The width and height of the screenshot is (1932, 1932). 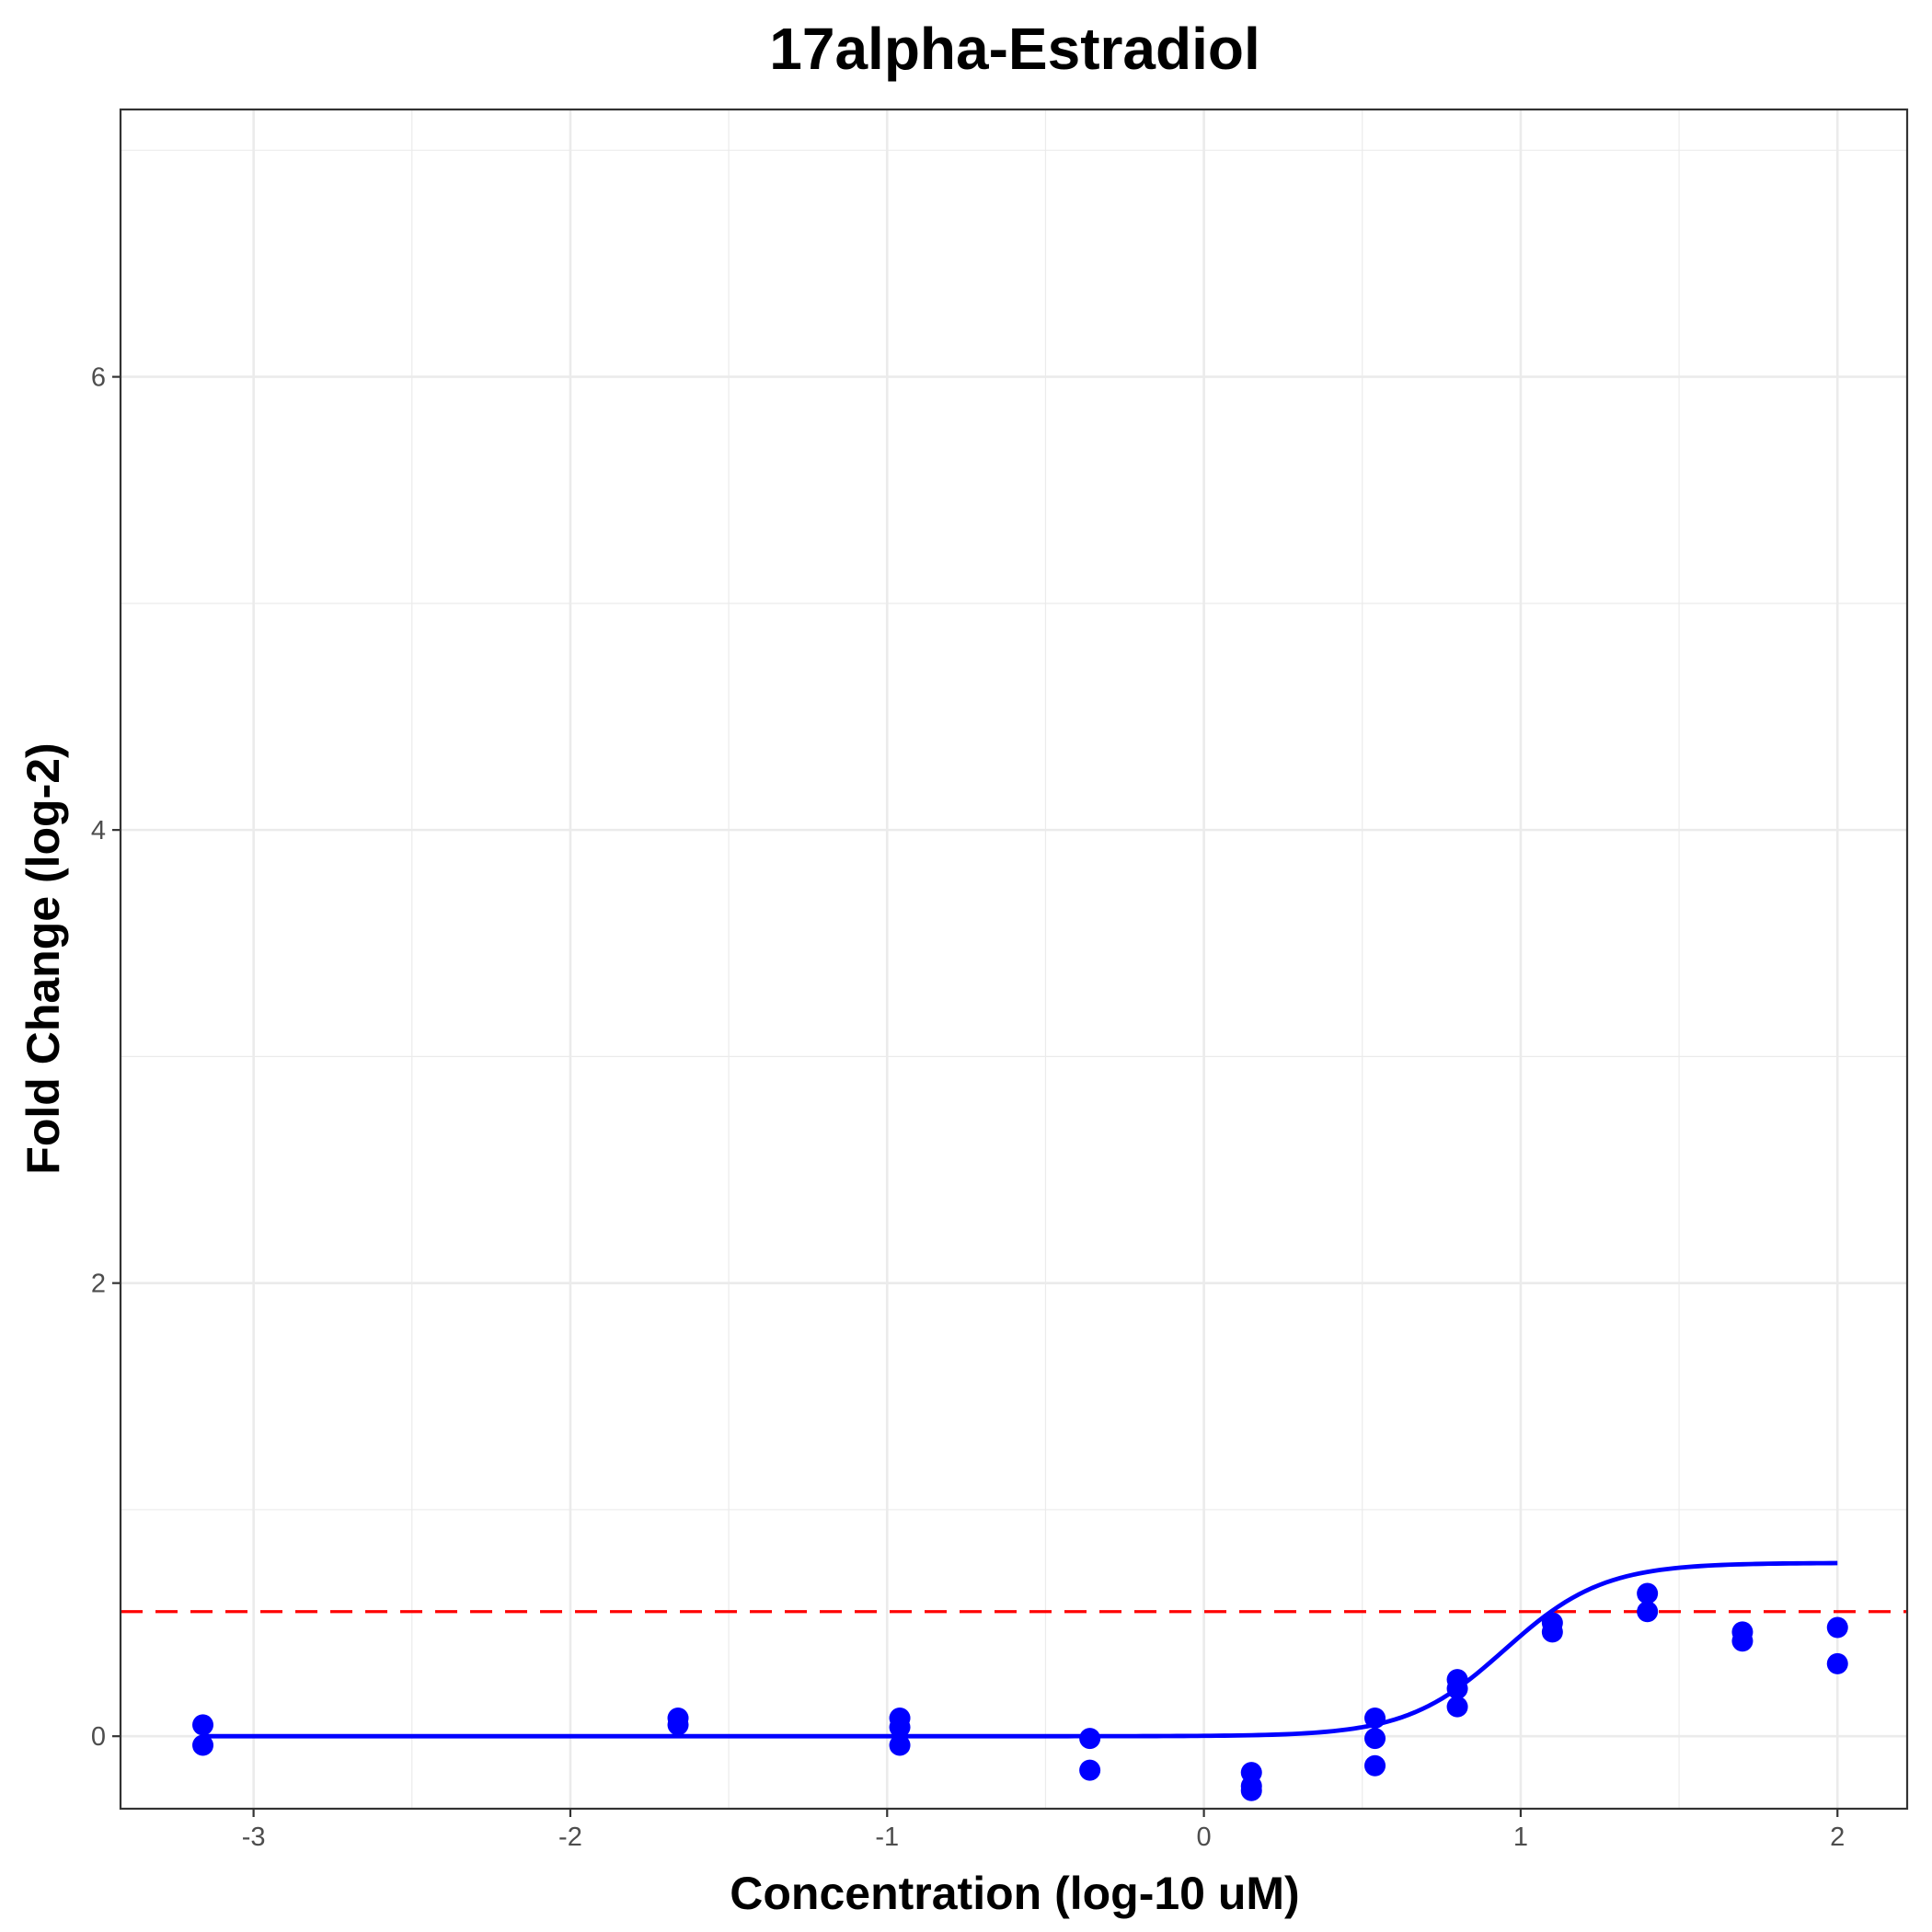 I want to click on x-axis: -3 -2 -1 0 1 2, so click(x=1043, y=1830).